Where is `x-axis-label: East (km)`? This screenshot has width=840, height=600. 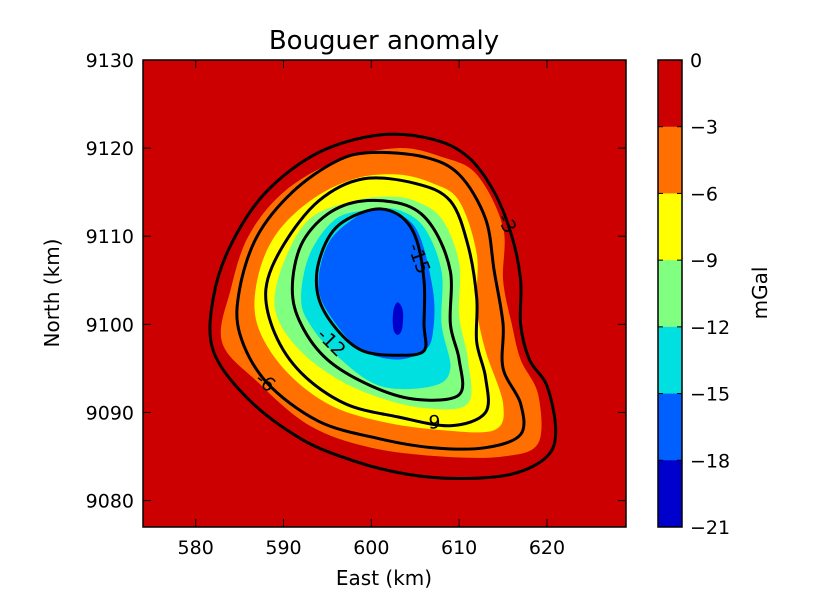
x-axis-label: East (km) is located at coordinates (384, 578).